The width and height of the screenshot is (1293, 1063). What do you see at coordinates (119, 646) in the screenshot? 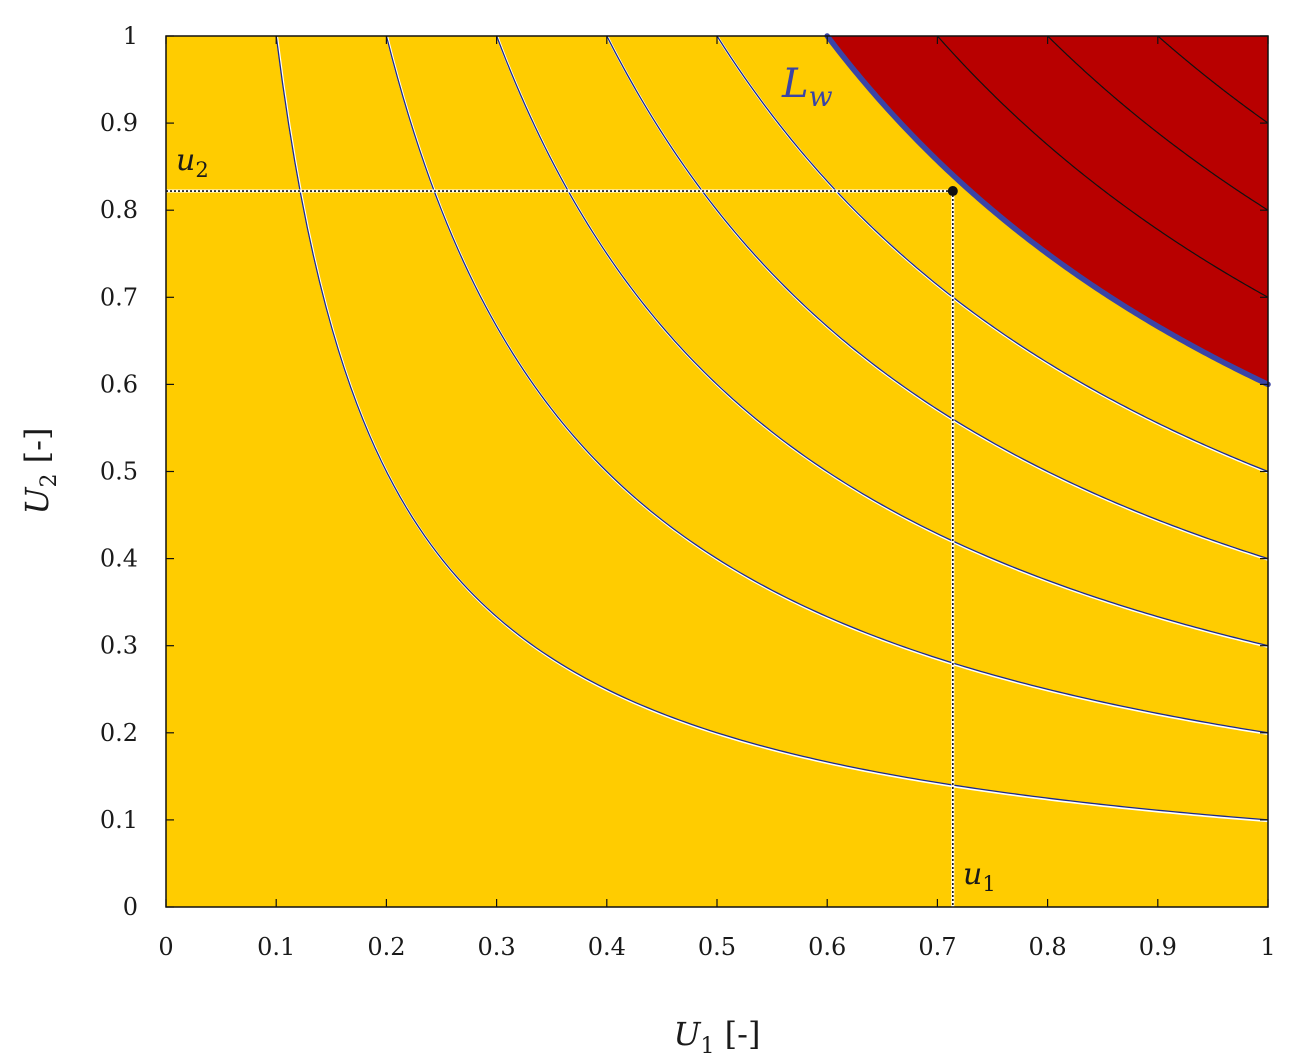
I see `y-tick-label: 0.3` at bounding box center [119, 646].